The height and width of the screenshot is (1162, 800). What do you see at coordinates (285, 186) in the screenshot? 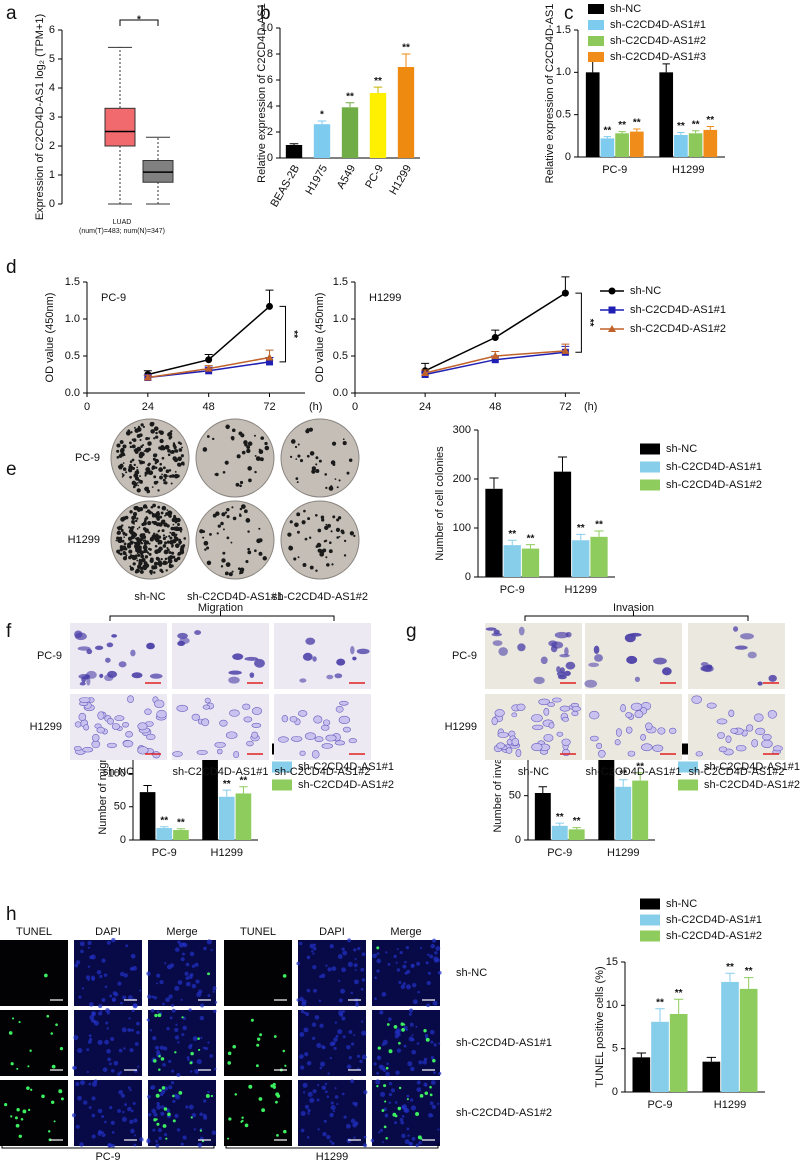
I see `x-tick-label: BEAS-2B` at bounding box center [285, 186].